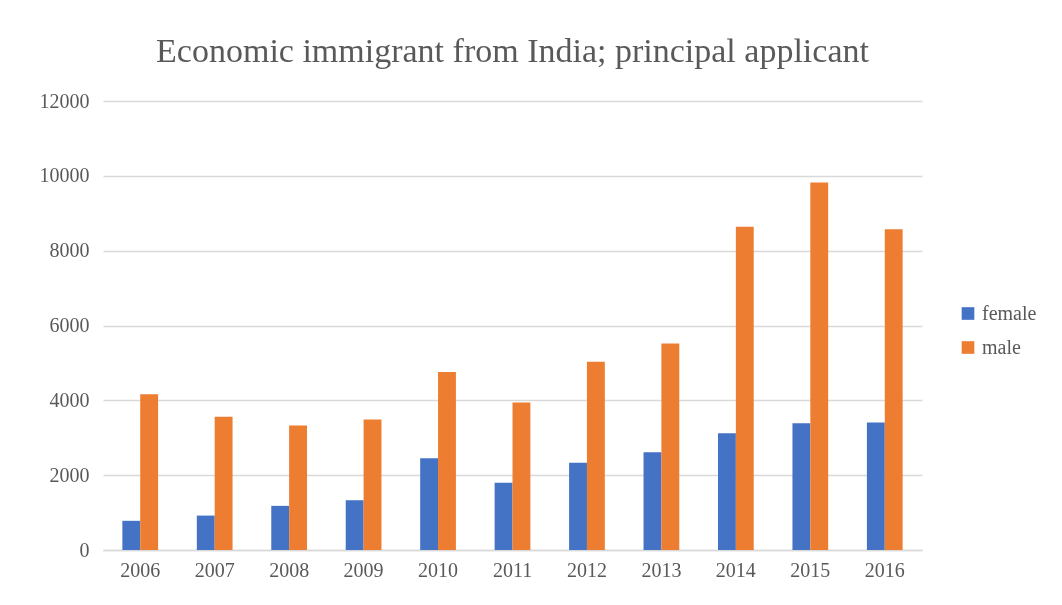 This screenshot has width=1062, height=605. What do you see at coordinates (69, 399) in the screenshot?
I see `y-tick-label: 4000` at bounding box center [69, 399].